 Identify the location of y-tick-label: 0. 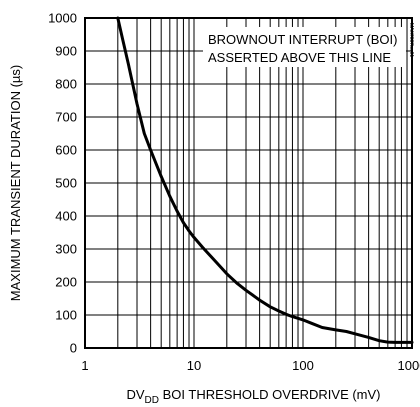
(73, 348).